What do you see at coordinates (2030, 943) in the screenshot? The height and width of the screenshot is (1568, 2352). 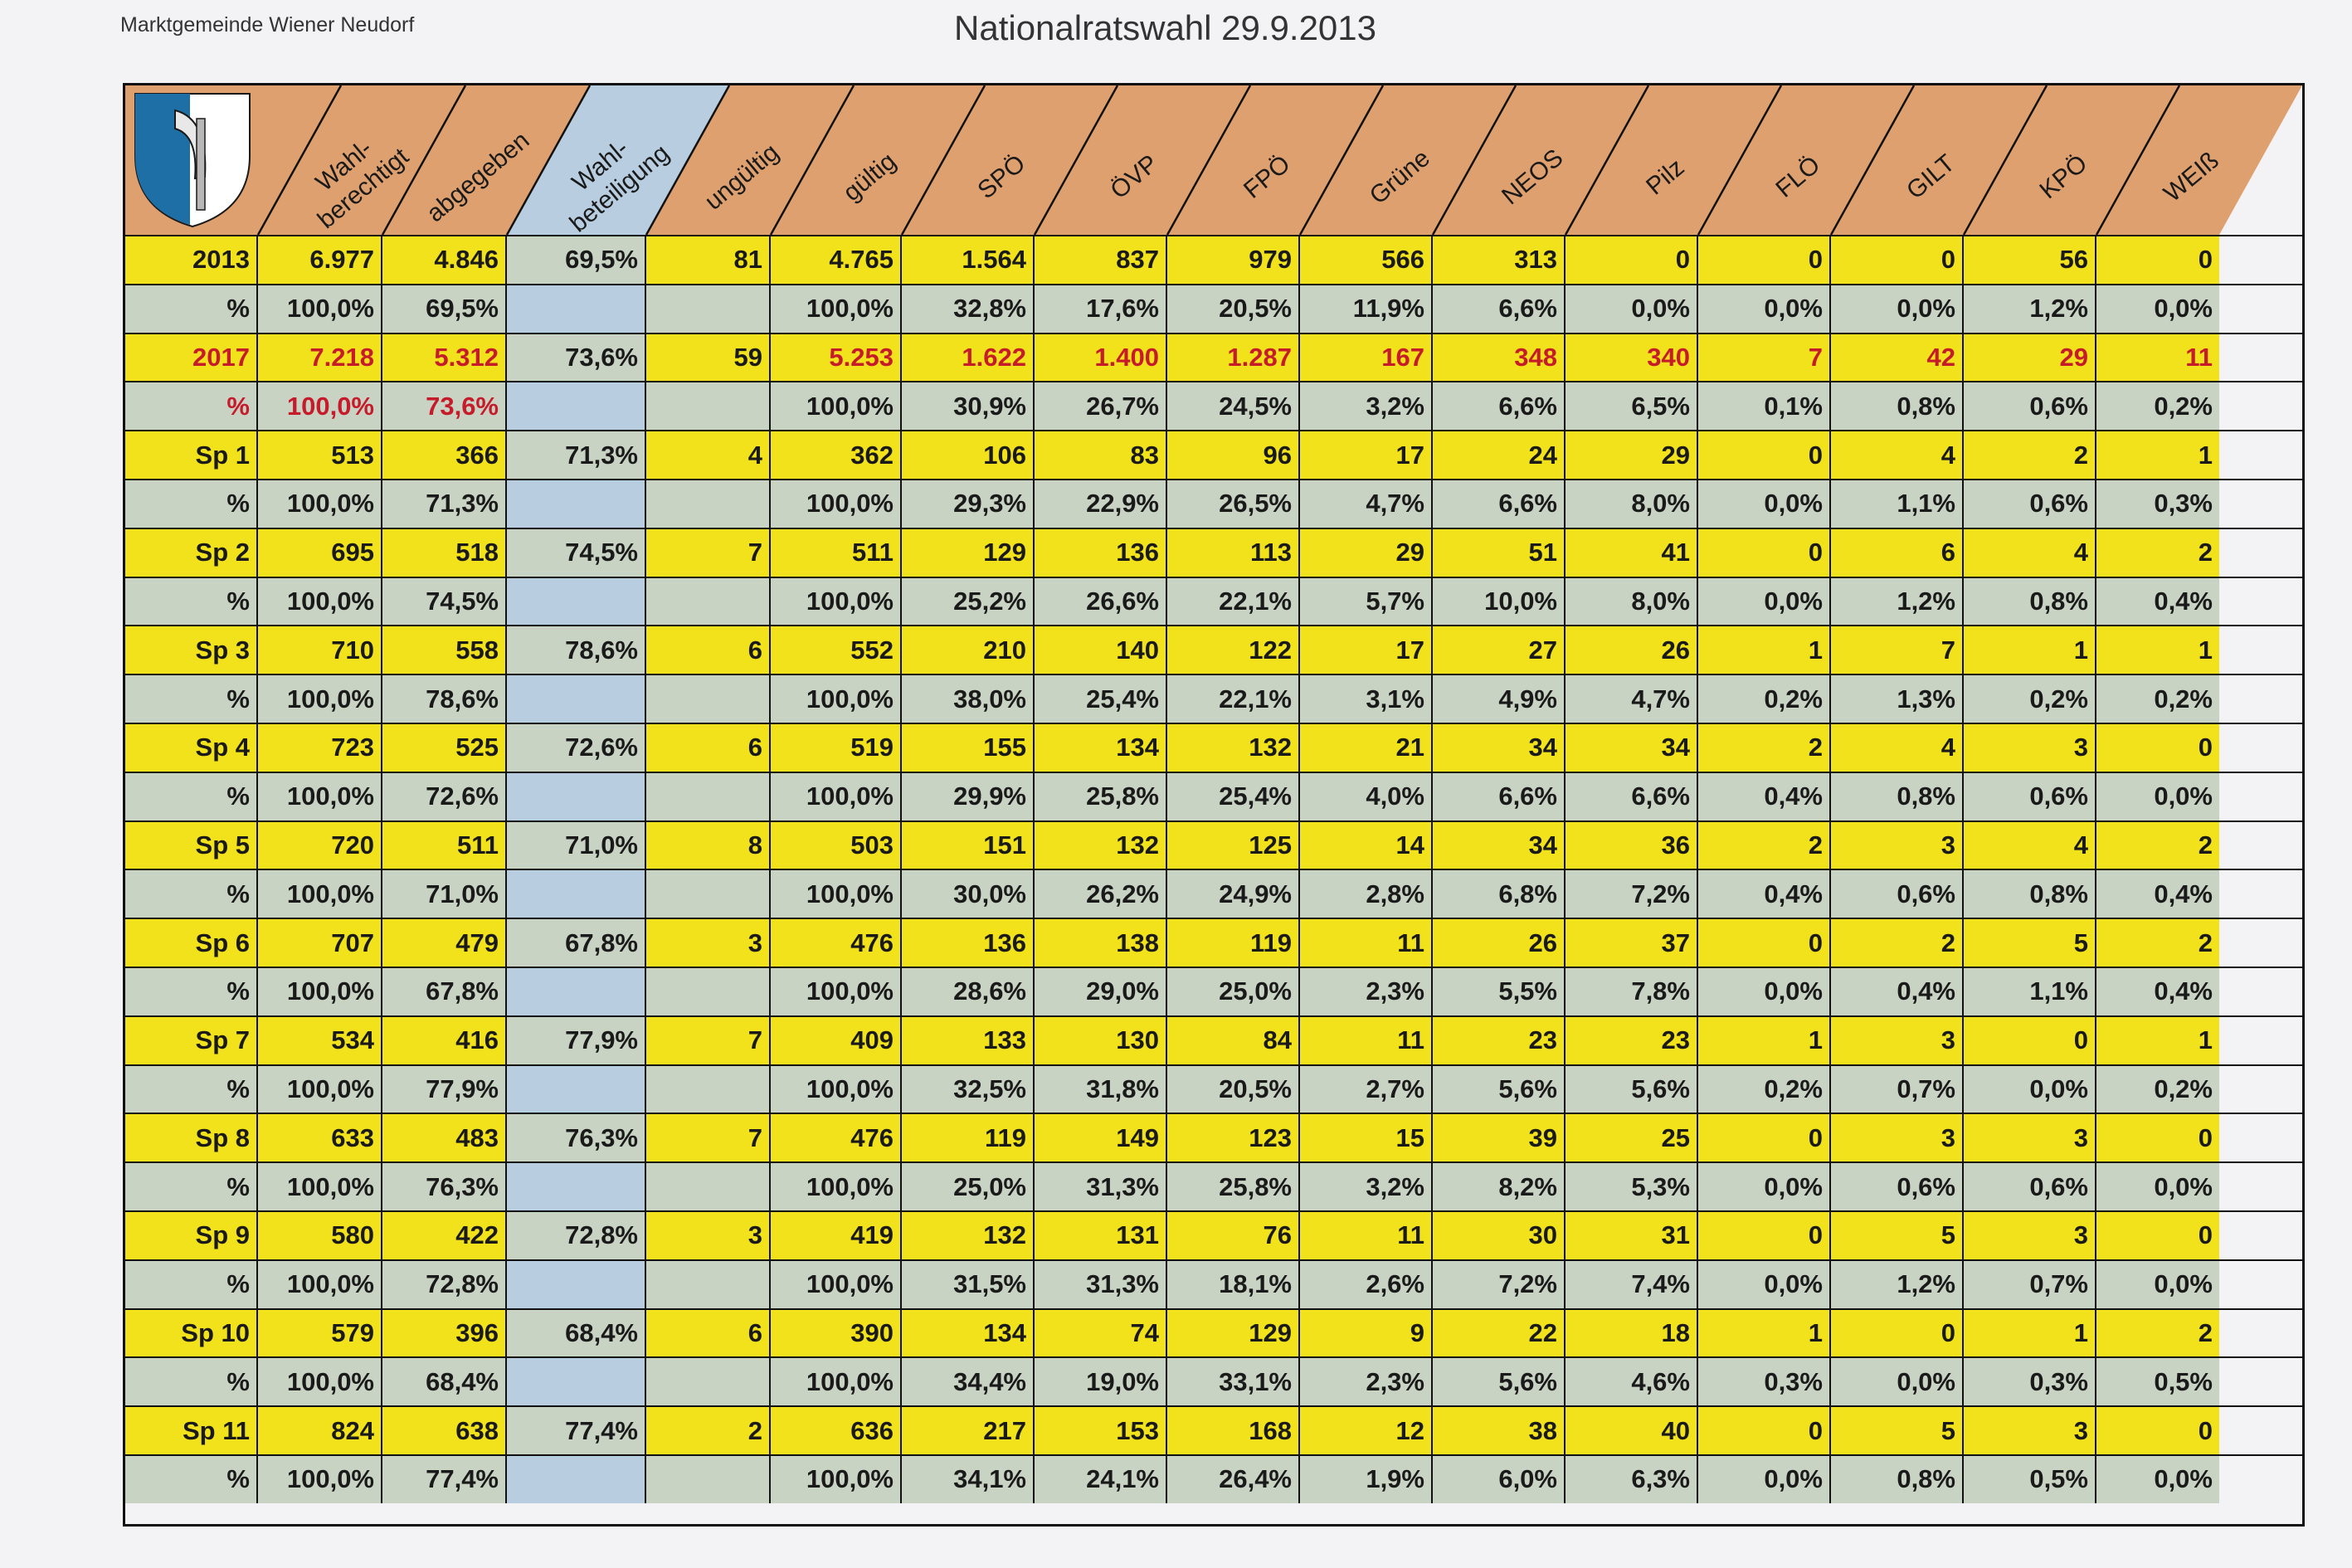 I see `table-cell: 5` at bounding box center [2030, 943].